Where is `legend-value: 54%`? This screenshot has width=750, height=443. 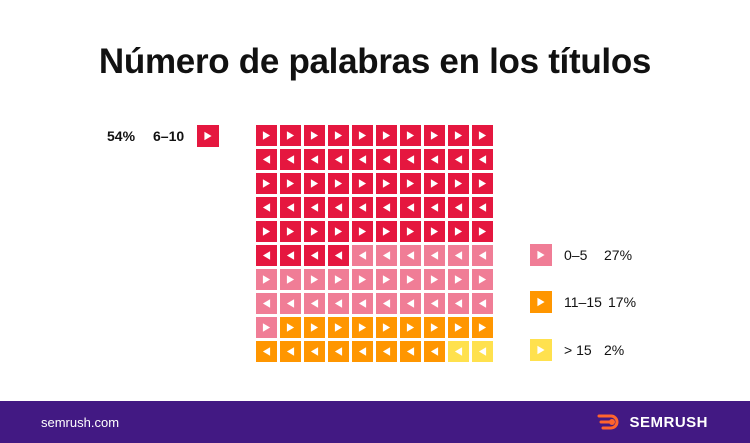 legend-value: 54% is located at coordinates (121, 136).